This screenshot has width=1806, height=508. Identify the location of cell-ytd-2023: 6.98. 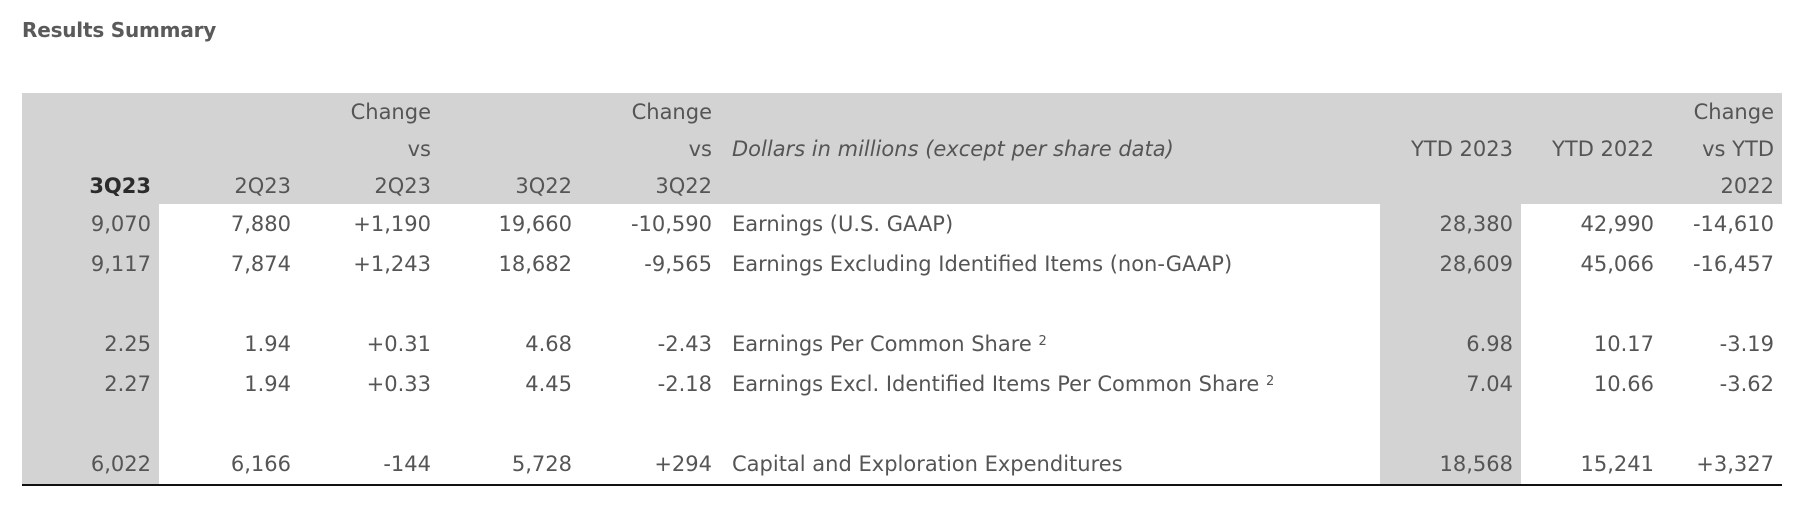
(1450, 344).